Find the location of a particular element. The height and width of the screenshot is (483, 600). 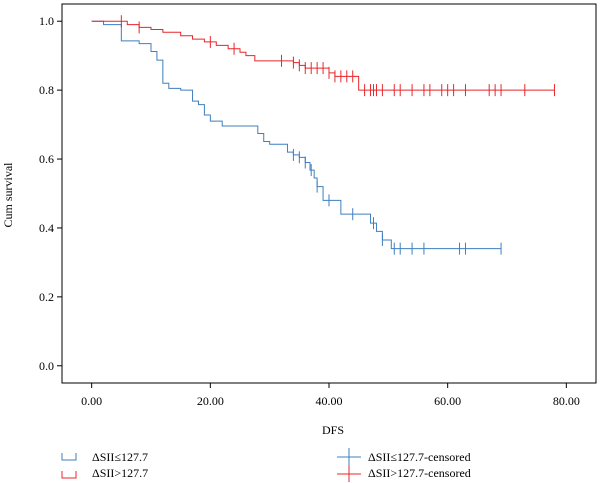

legend-symbol-low is located at coordinates (69, 457).